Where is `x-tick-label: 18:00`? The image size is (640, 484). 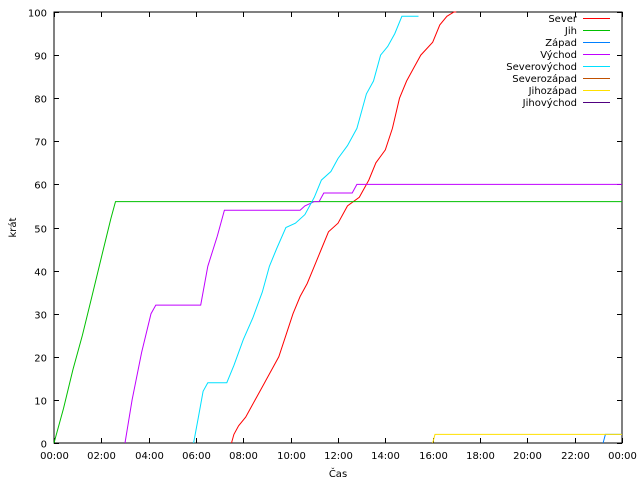
x-tick-label: 18:00 is located at coordinates (480, 456).